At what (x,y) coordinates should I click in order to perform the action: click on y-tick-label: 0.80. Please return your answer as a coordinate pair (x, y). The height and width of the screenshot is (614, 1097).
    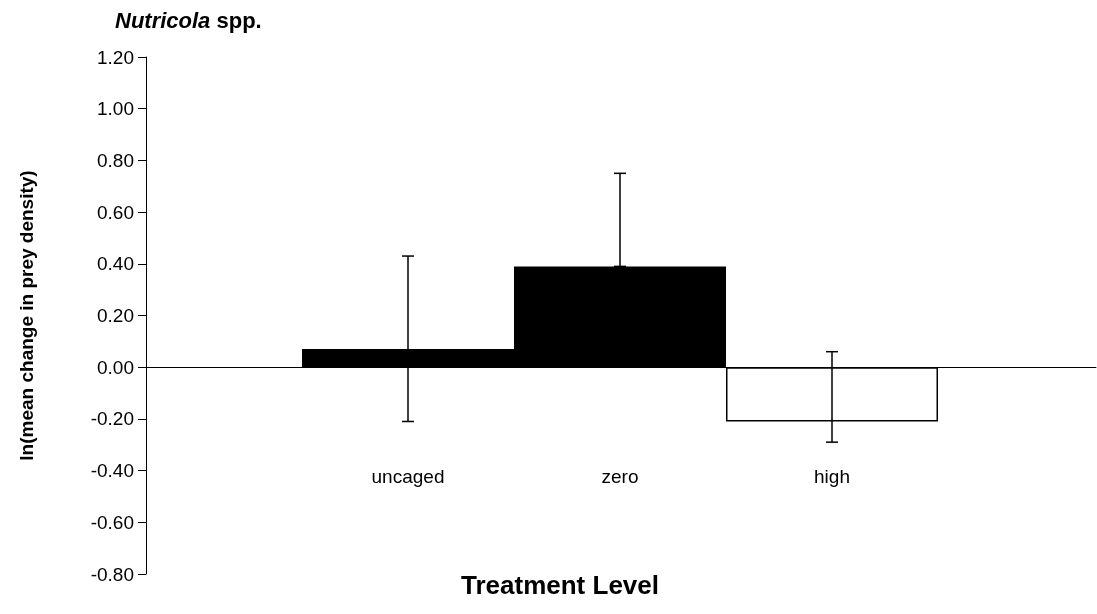
    Looking at the image, I should click on (115, 160).